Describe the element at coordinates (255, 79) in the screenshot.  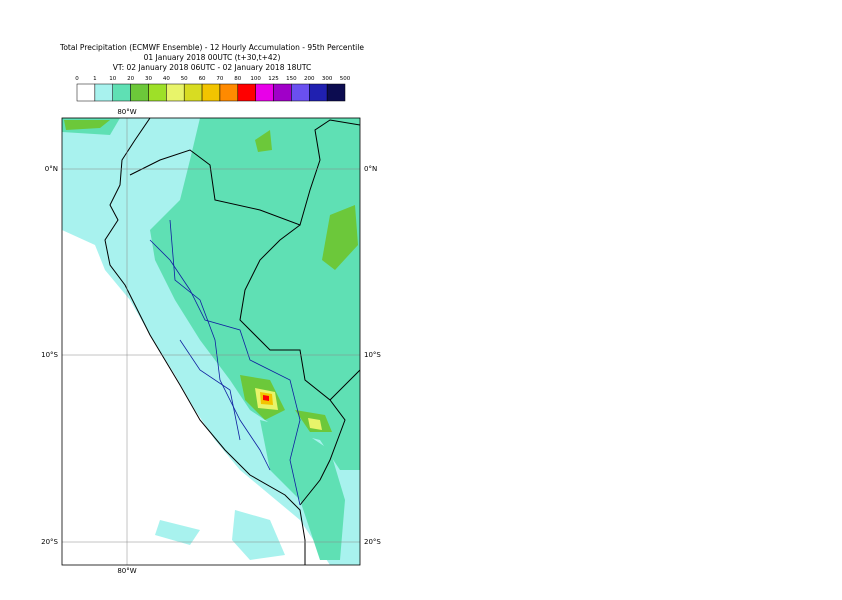
I see `colorbar-label: 100` at that location.